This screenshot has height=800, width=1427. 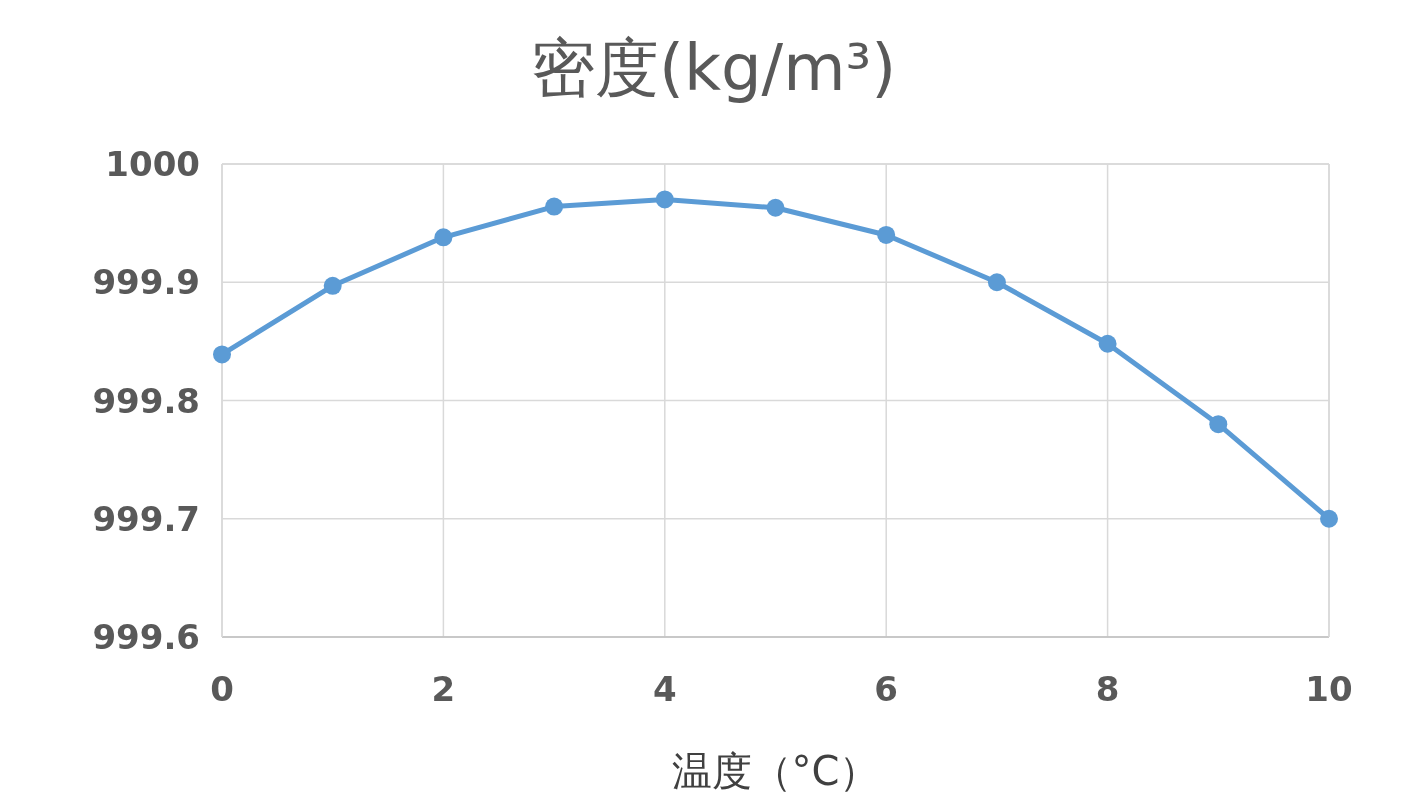 I want to click on ytick: 1000, so click(x=152, y=164).